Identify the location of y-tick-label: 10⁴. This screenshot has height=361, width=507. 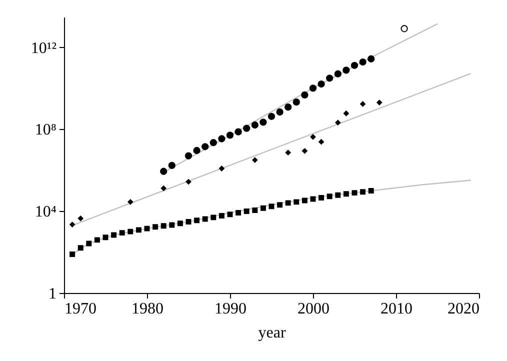
(45, 212).